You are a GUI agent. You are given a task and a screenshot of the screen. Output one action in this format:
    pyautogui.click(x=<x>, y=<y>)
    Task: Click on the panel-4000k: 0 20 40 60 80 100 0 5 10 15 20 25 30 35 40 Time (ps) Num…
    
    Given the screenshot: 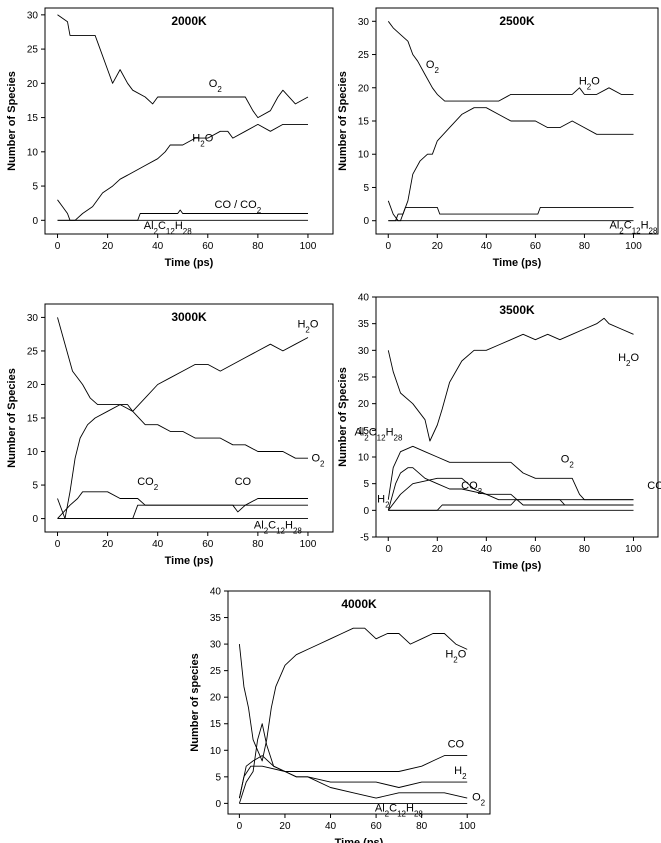 What is the action you would take?
    pyautogui.click(x=340, y=715)
    